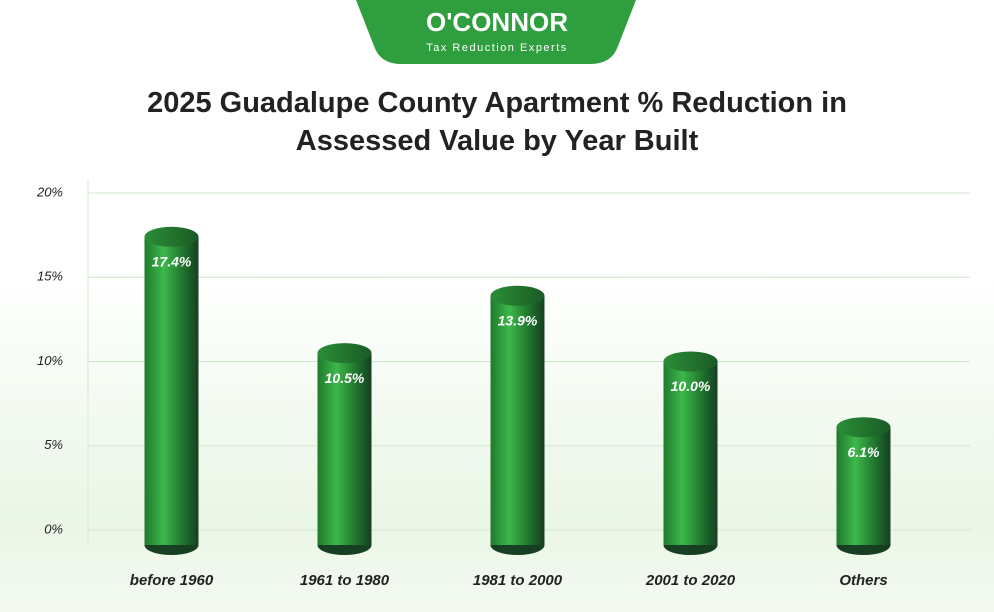  What do you see at coordinates (690, 580) in the screenshot?
I see `x-tick-label: 2001 to 2020` at bounding box center [690, 580].